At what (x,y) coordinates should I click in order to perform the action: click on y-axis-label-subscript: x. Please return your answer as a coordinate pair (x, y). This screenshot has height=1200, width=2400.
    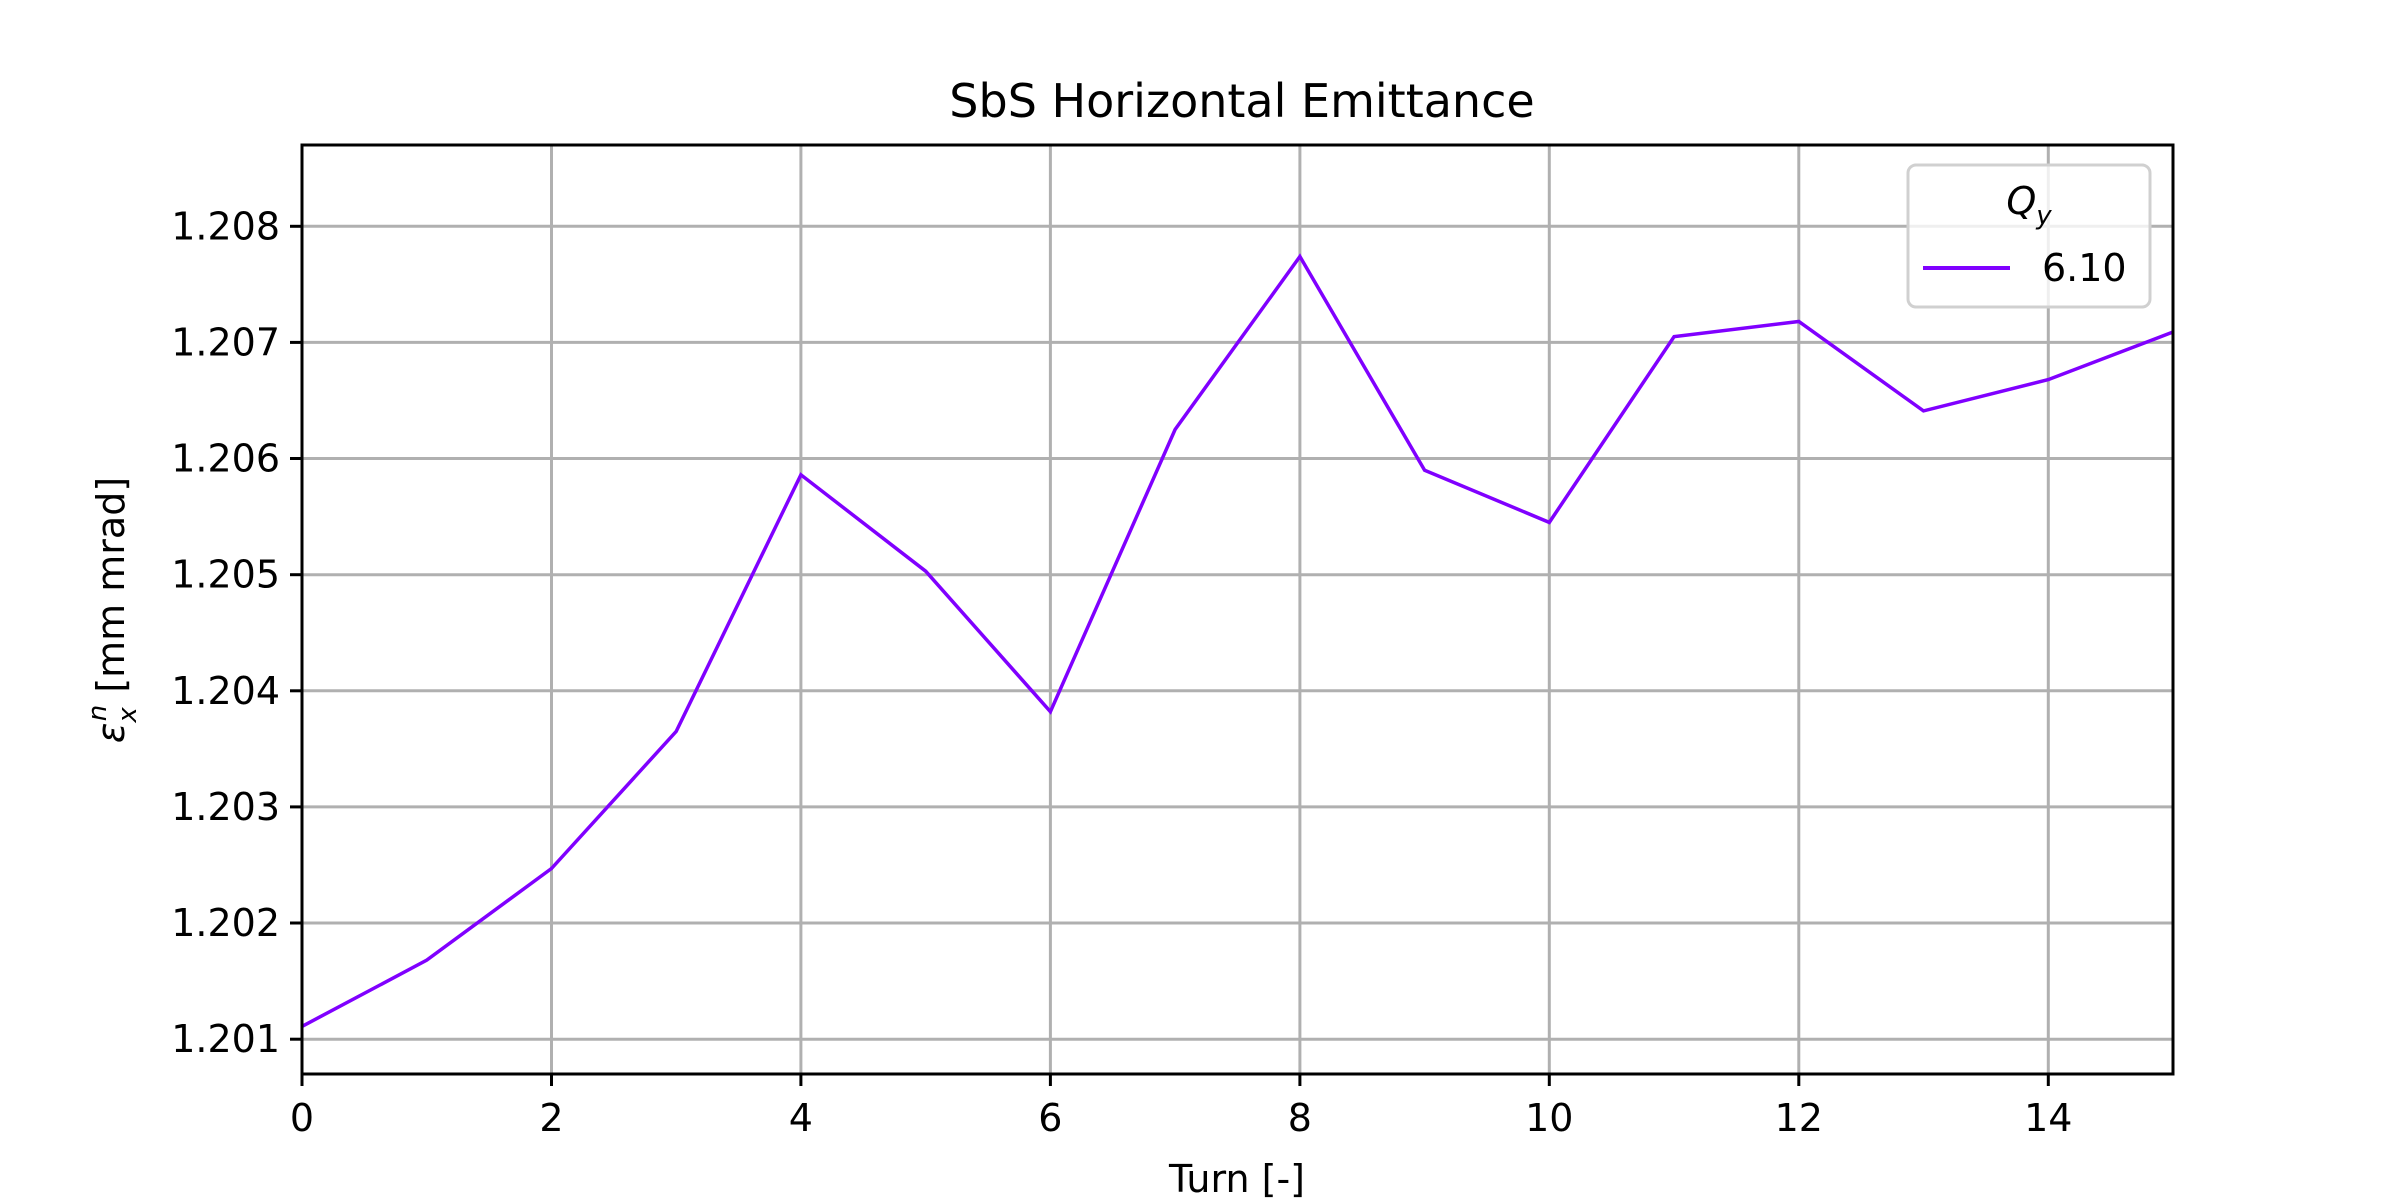
    Looking at the image, I should click on (128, 715).